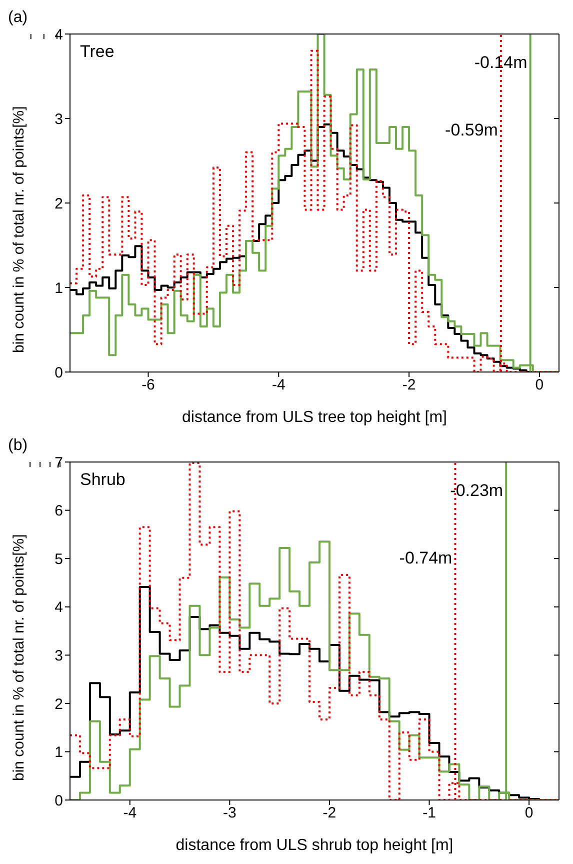 The height and width of the screenshot is (864, 573). I want to click on y-tick-label: 7, so click(58, 463).